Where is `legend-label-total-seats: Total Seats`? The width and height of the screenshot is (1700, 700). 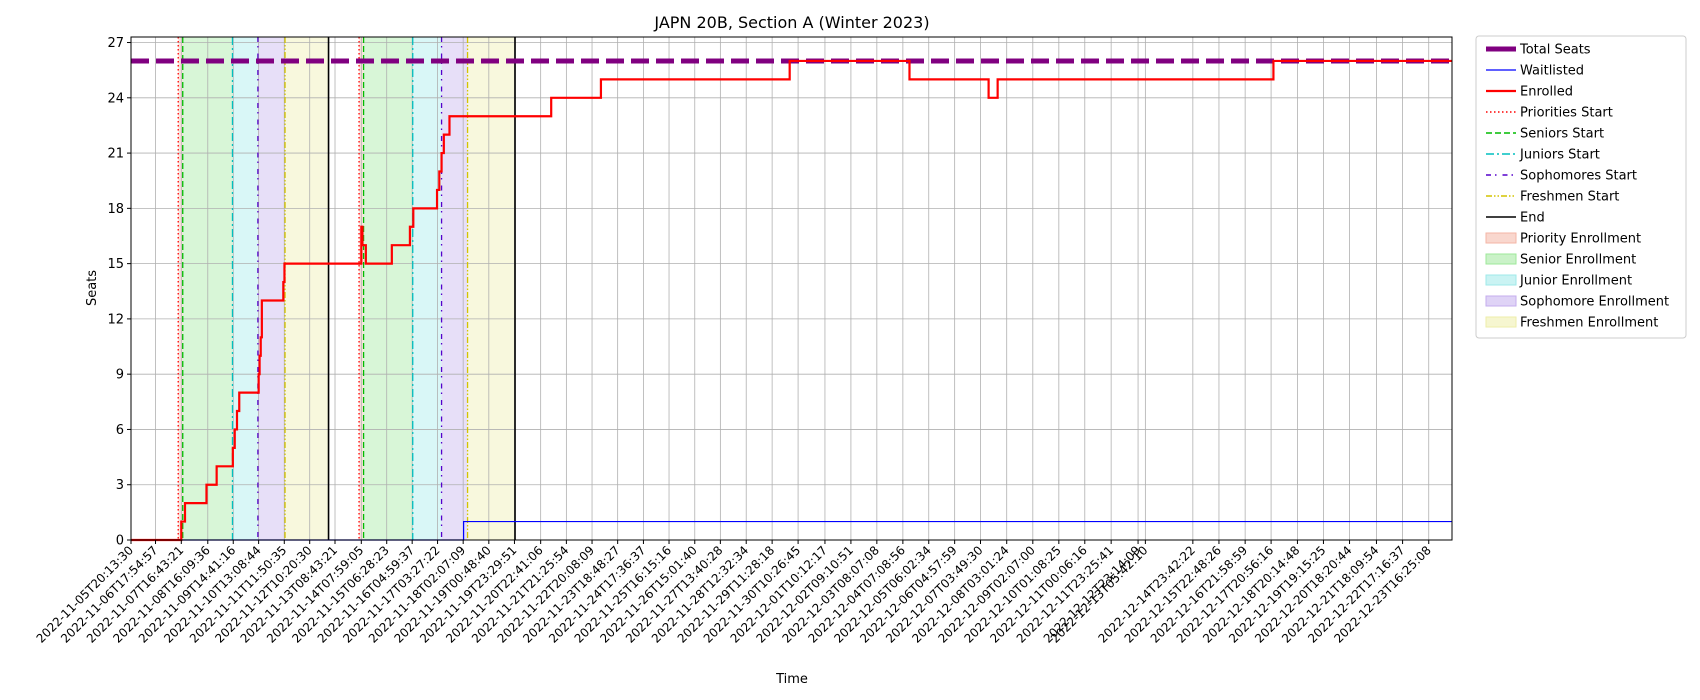
legend-label-total-seats: Total Seats is located at coordinates (1555, 50).